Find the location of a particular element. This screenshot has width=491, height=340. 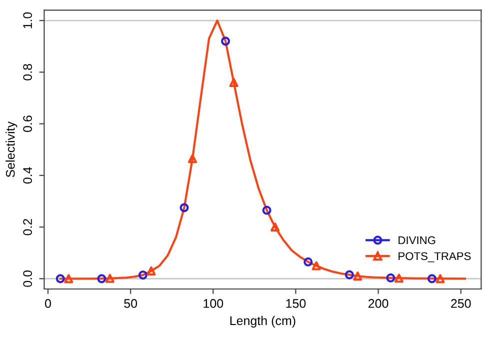

y-tick-label: 0.2 is located at coordinates (27, 227).